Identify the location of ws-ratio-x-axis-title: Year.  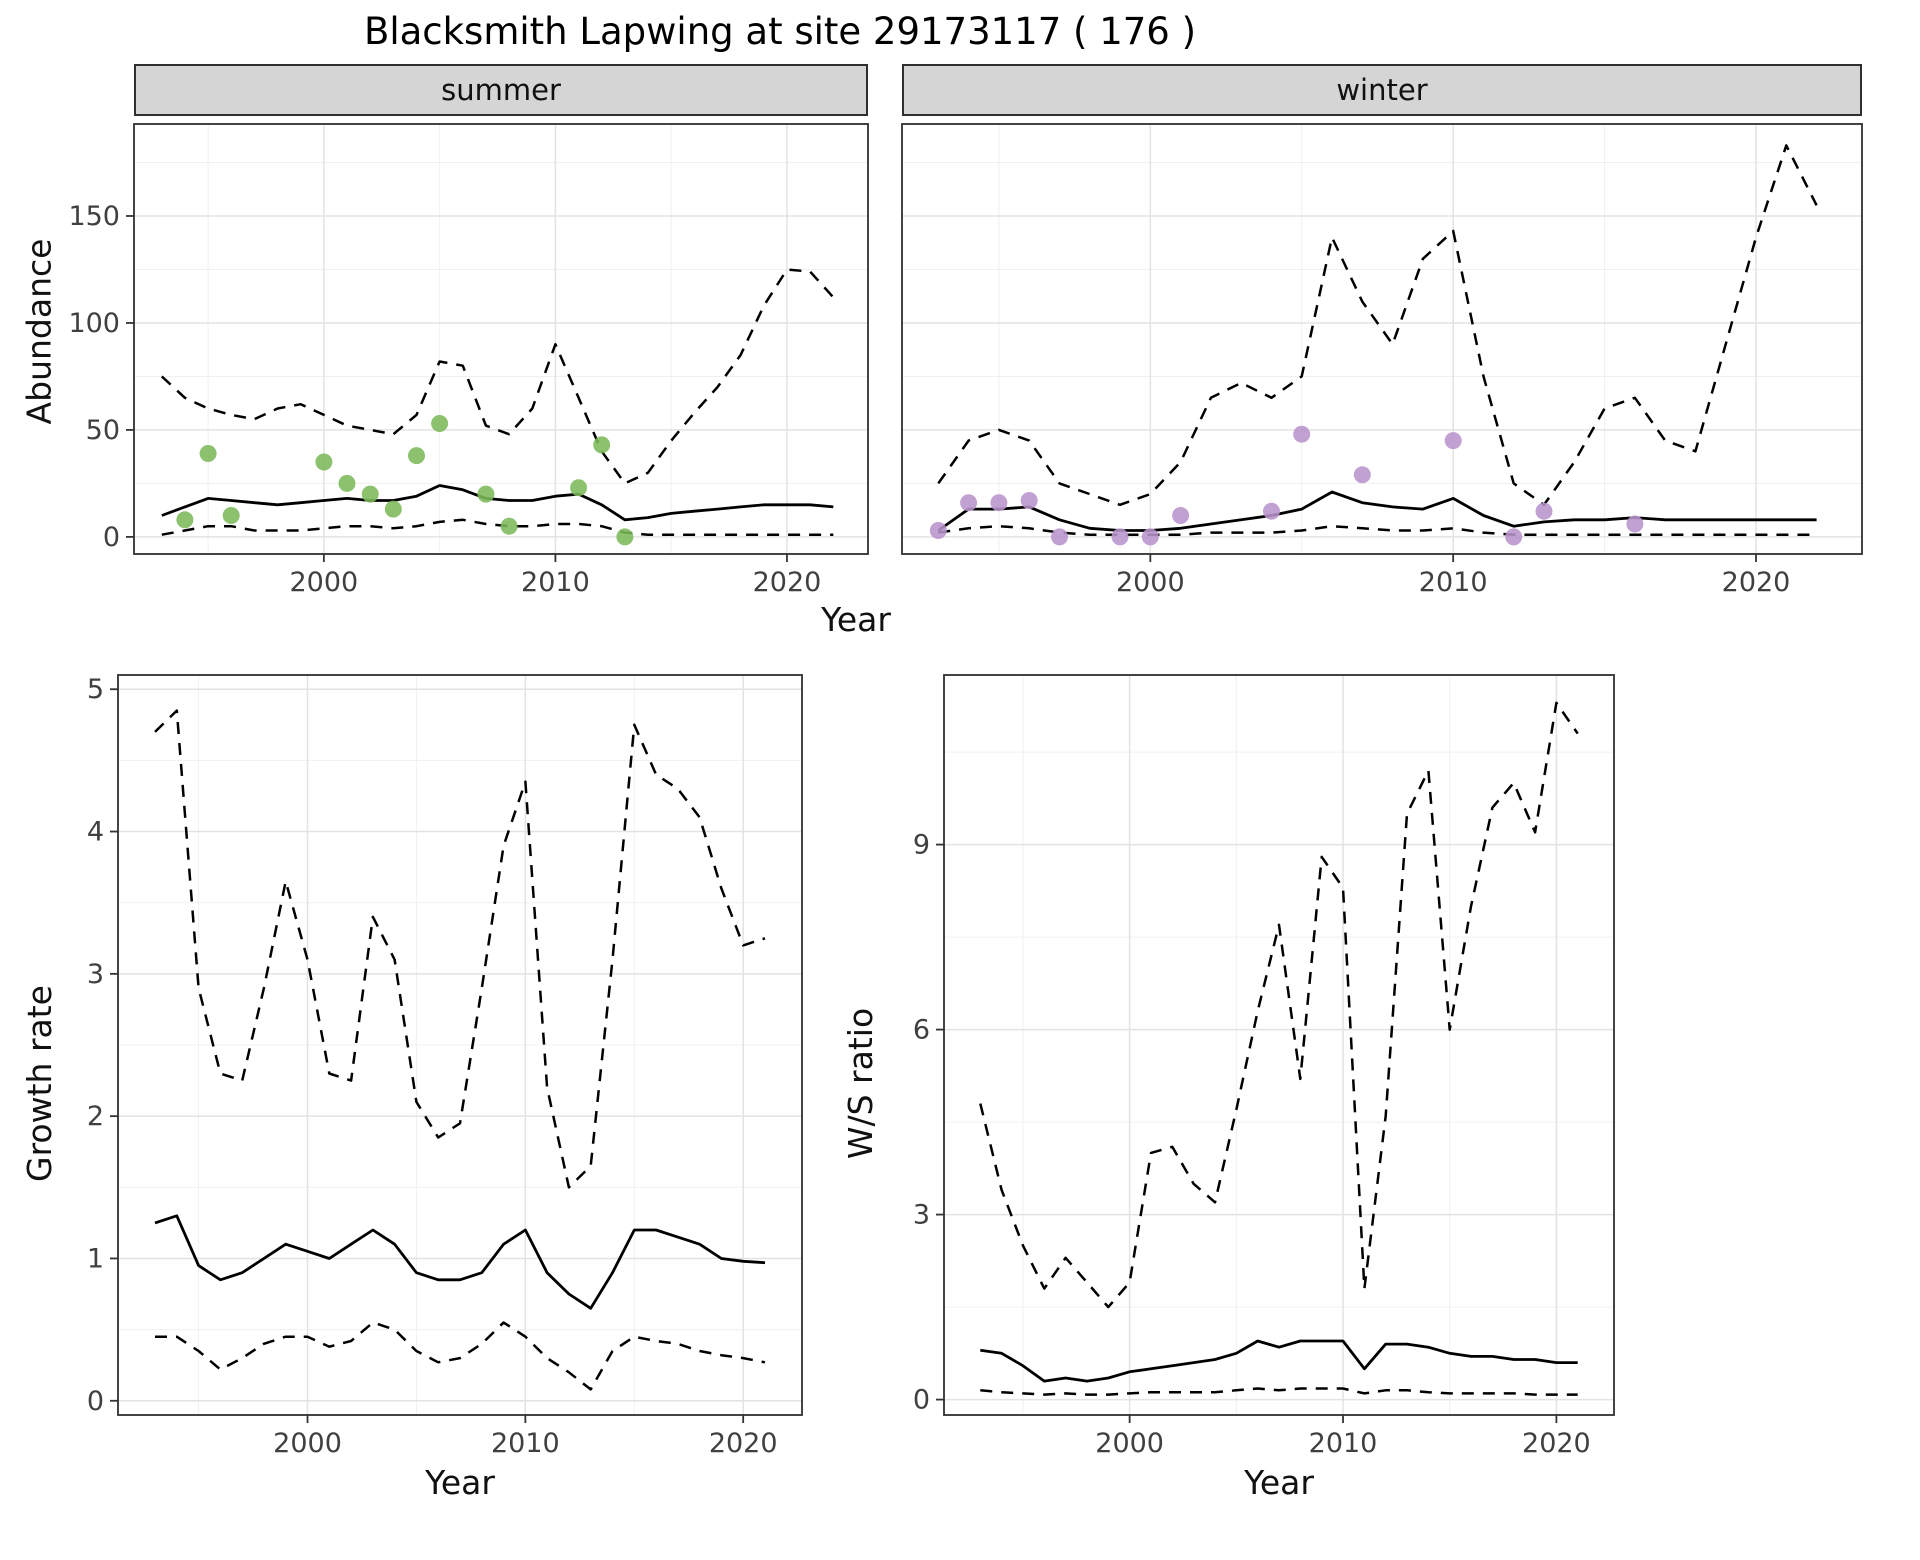
(1279, 1482).